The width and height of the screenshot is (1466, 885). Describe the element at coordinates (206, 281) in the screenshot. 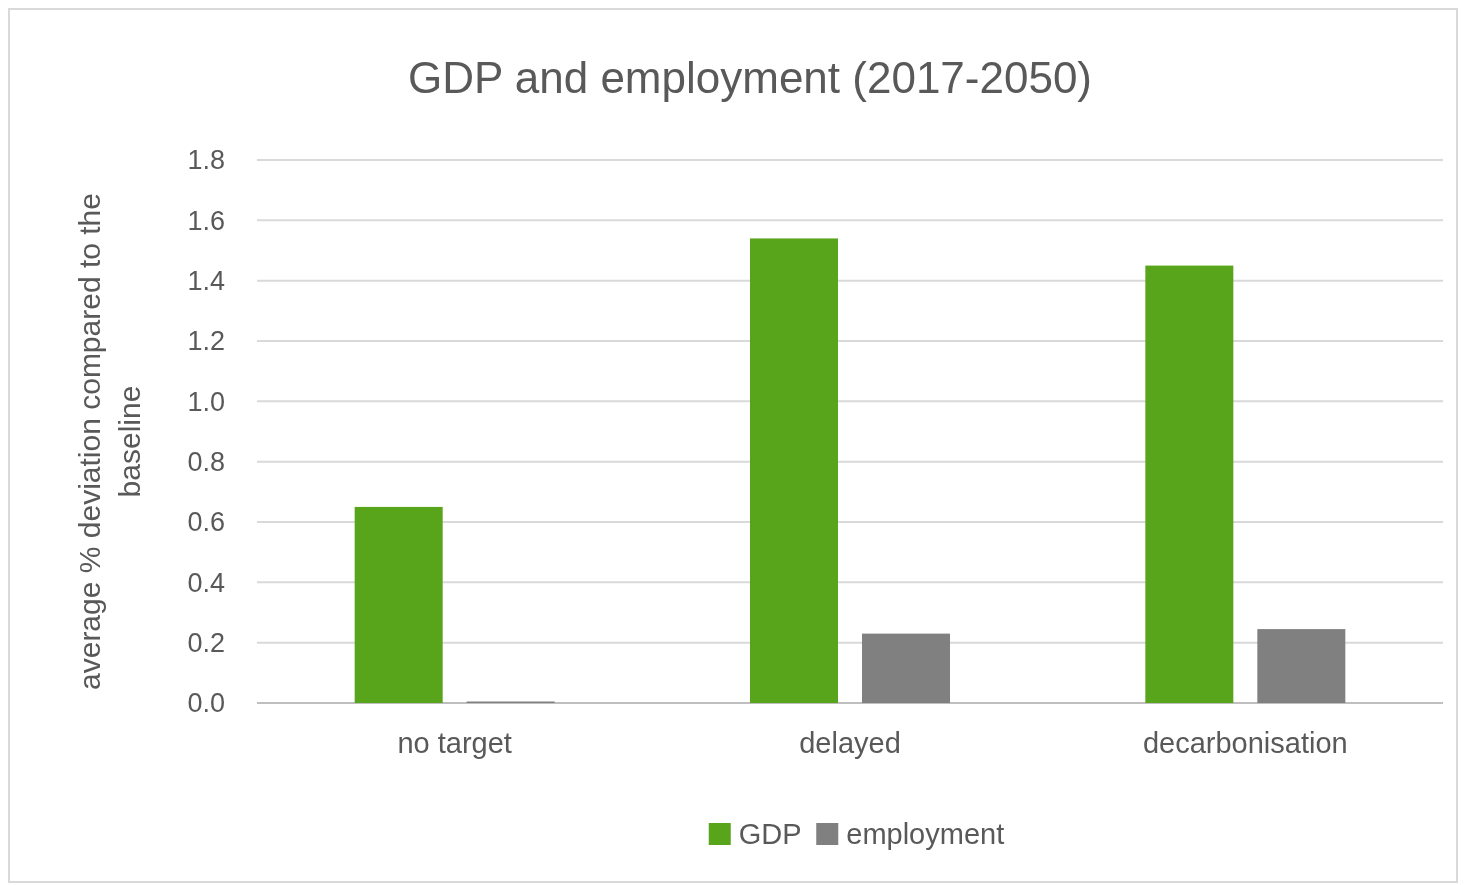

I see `y-tick-label: 1.4` at that location.